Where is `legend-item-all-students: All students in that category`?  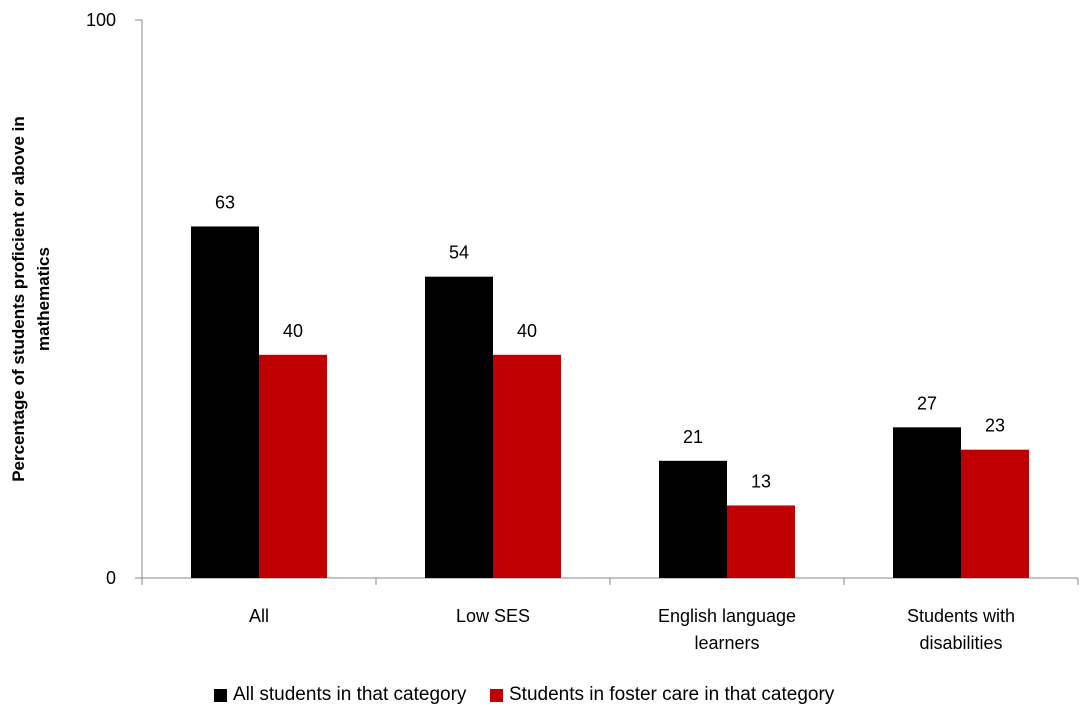 legend-item-all-students: All students in that category is located at coordinates (340, 695).